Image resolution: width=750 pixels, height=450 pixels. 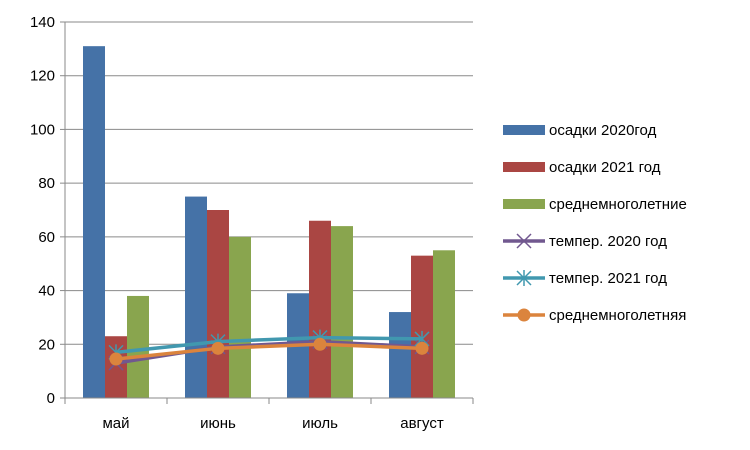 I want to click on legend-item: темпер. 2020 год, so click(x=585, y=241).